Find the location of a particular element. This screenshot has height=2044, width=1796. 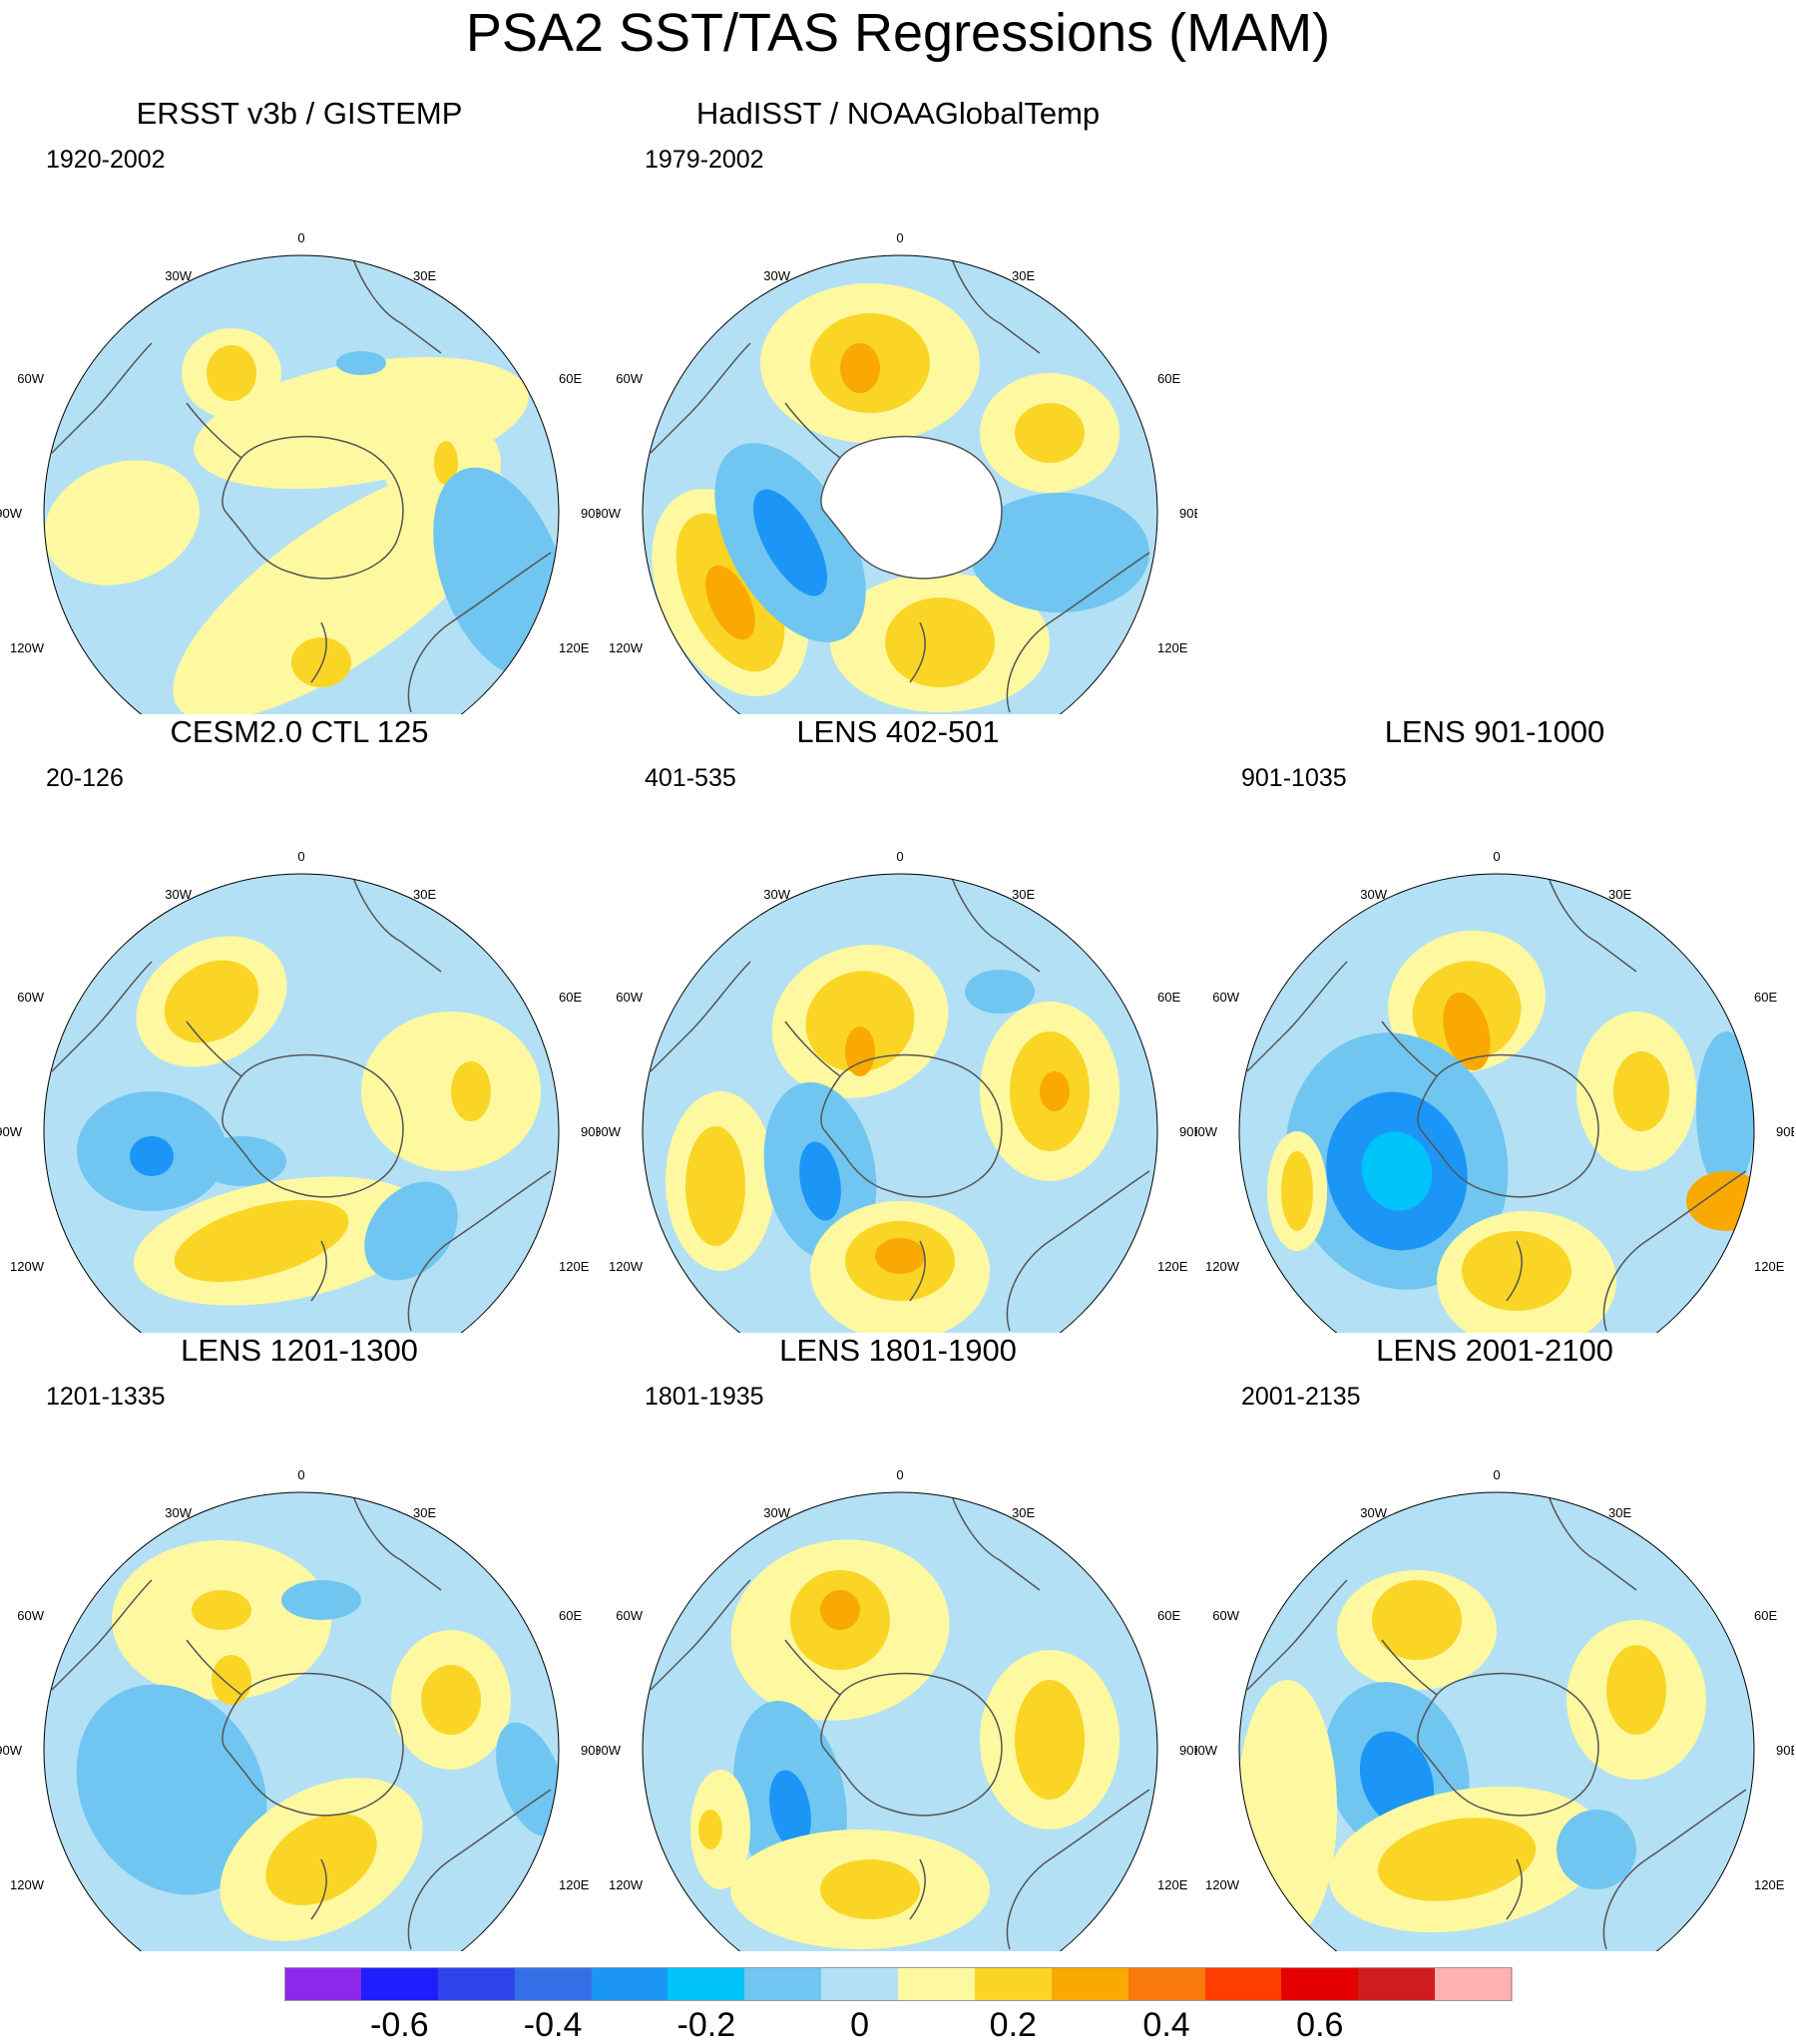

panel-title: LENS 1201-1300 is located at coordinates (299, 1350).